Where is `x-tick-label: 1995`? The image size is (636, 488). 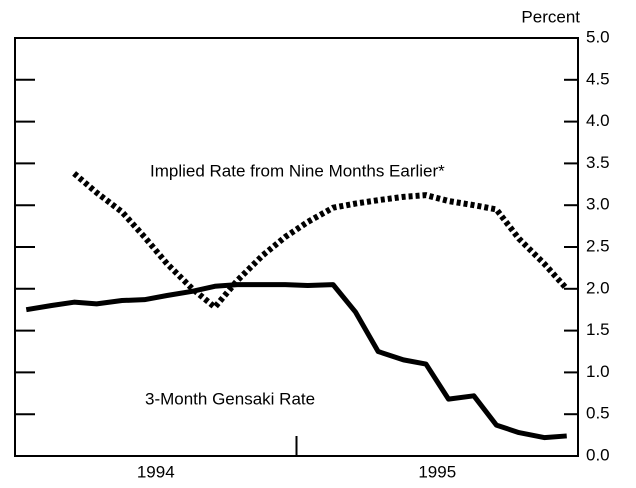
x-tick-label: 1995 is located at coordinates (437, 471).